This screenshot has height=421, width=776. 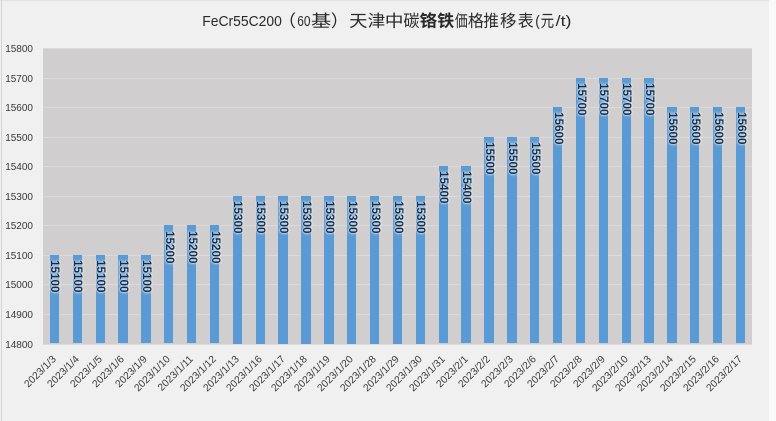 What do you see at coordinates (303, 21) in the screenshot?
I see `svg-text: 60` at bounding box center [303, 21].